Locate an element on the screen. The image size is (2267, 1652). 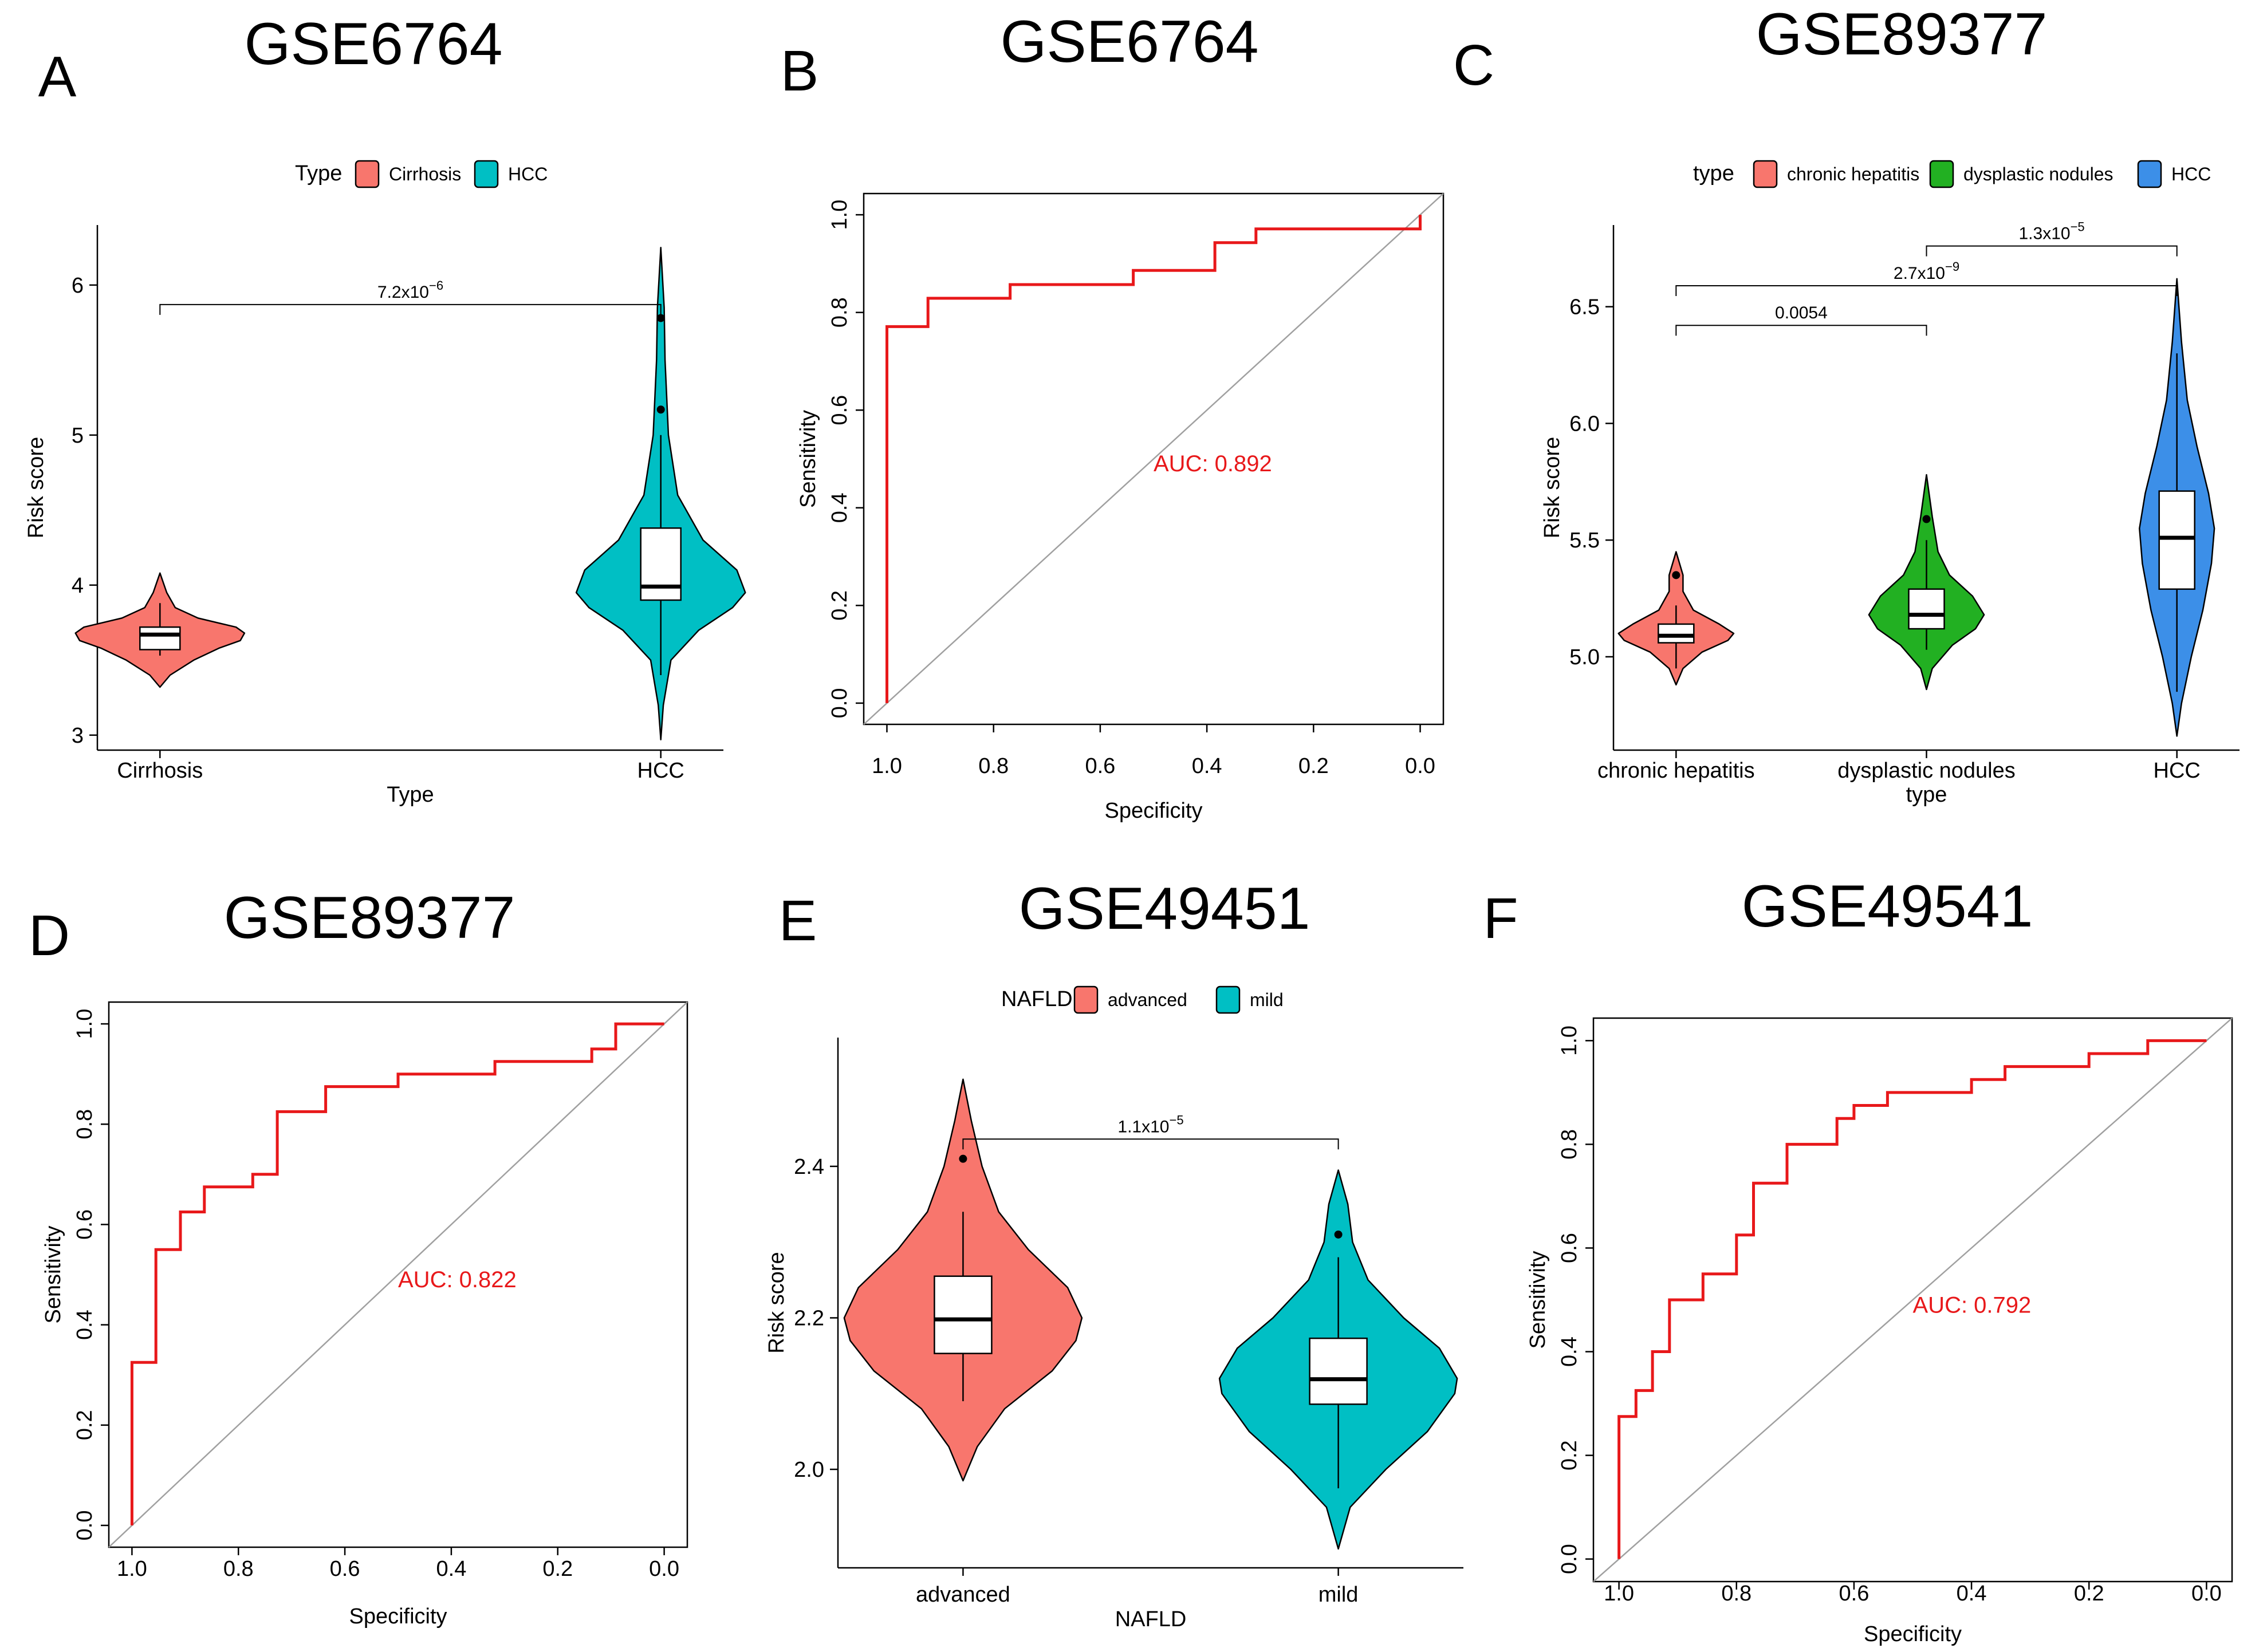
legend: Type Cirrhosis HCC is located at coordinates (422, 174).